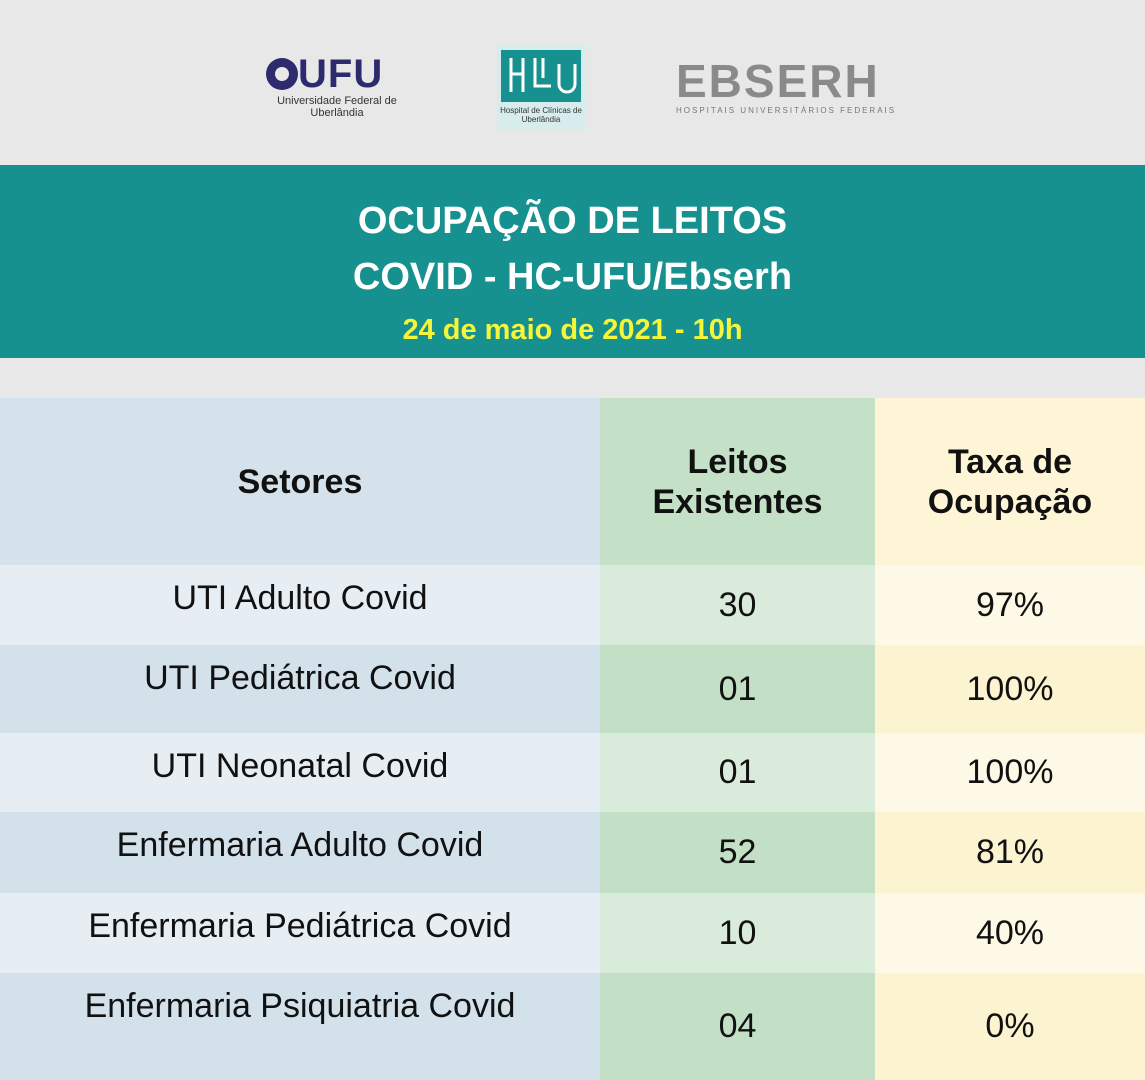 The height and width of the screenshot is (1080, 1145). I want to click on ufu-subtitle: Universidade Federal de Uberlândia, so click(337, 107).